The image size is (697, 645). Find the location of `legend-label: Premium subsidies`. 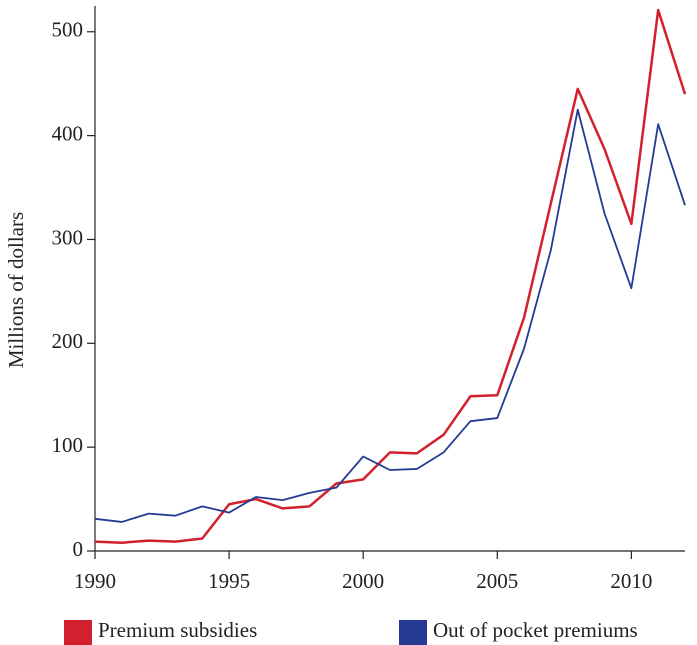

legend-label: Premium subsidies is located at coordinates (177, 630).